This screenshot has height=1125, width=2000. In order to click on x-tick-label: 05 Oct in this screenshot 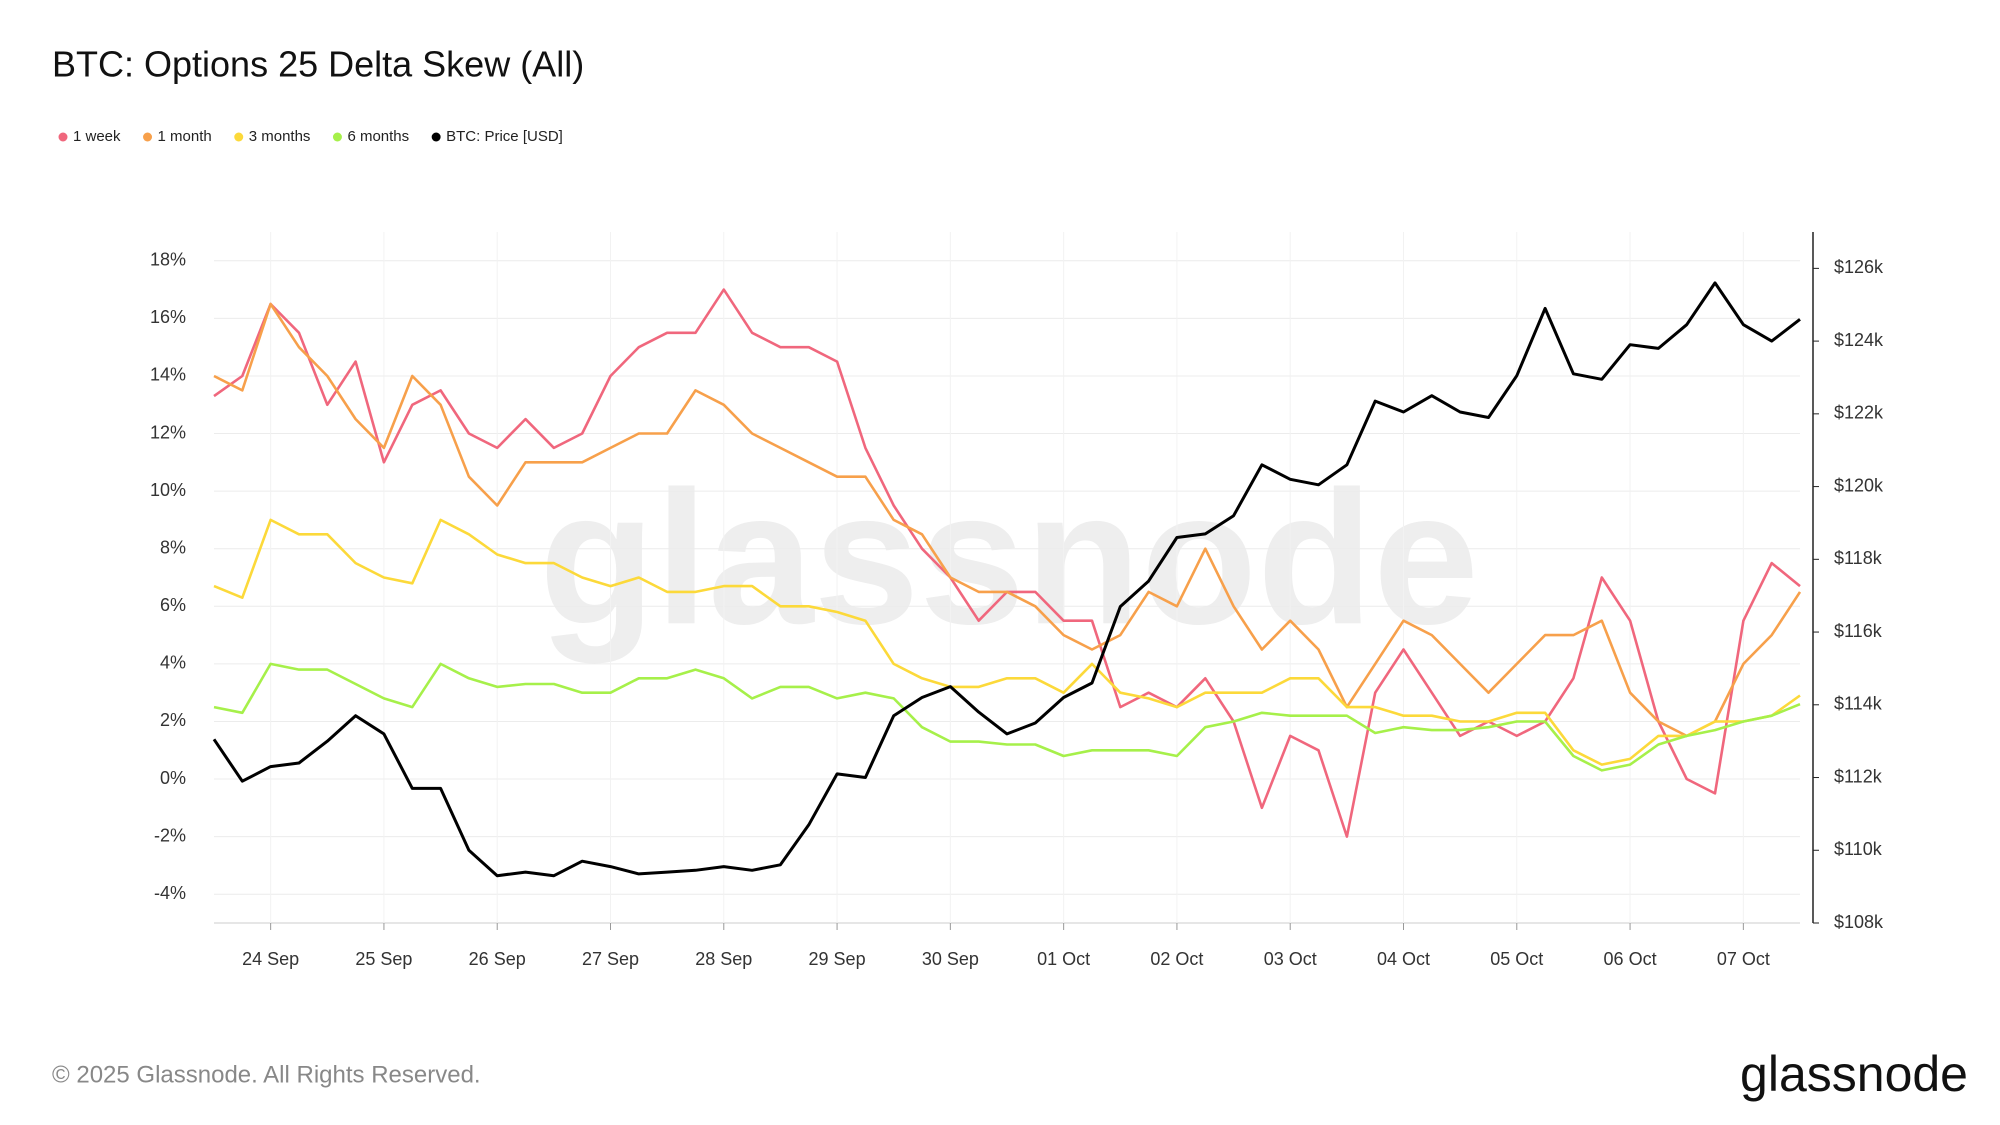, I will do `click(1516, 959)`.